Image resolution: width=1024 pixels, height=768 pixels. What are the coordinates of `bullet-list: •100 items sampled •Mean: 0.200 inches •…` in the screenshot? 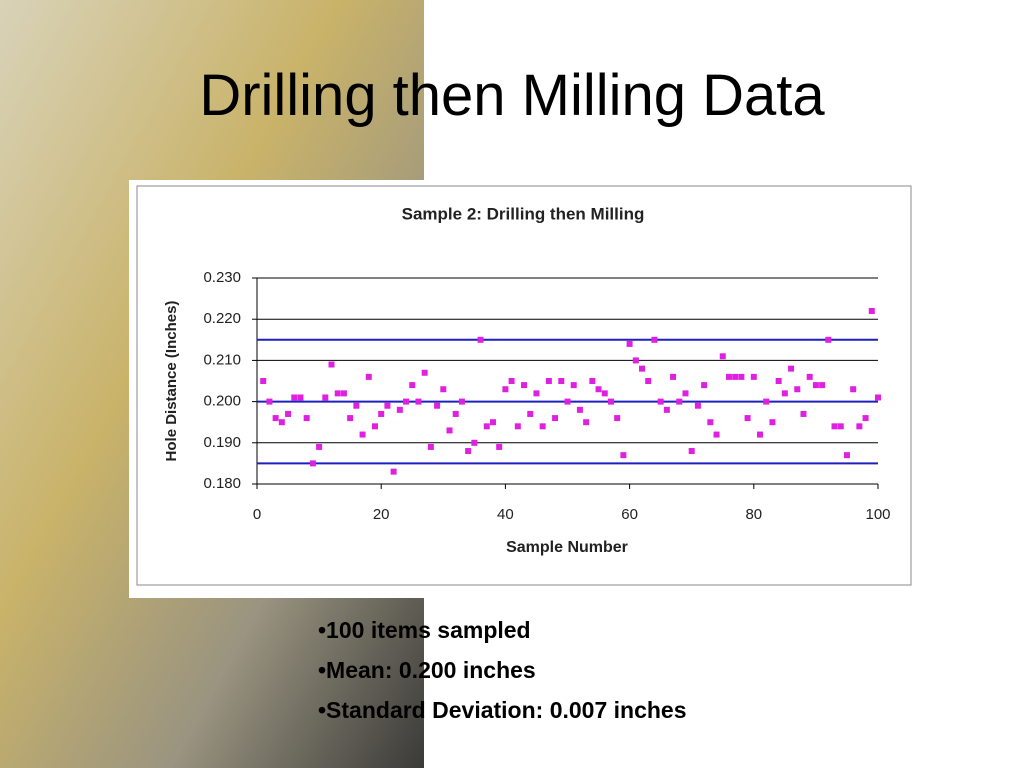 It's located at (502, 670).